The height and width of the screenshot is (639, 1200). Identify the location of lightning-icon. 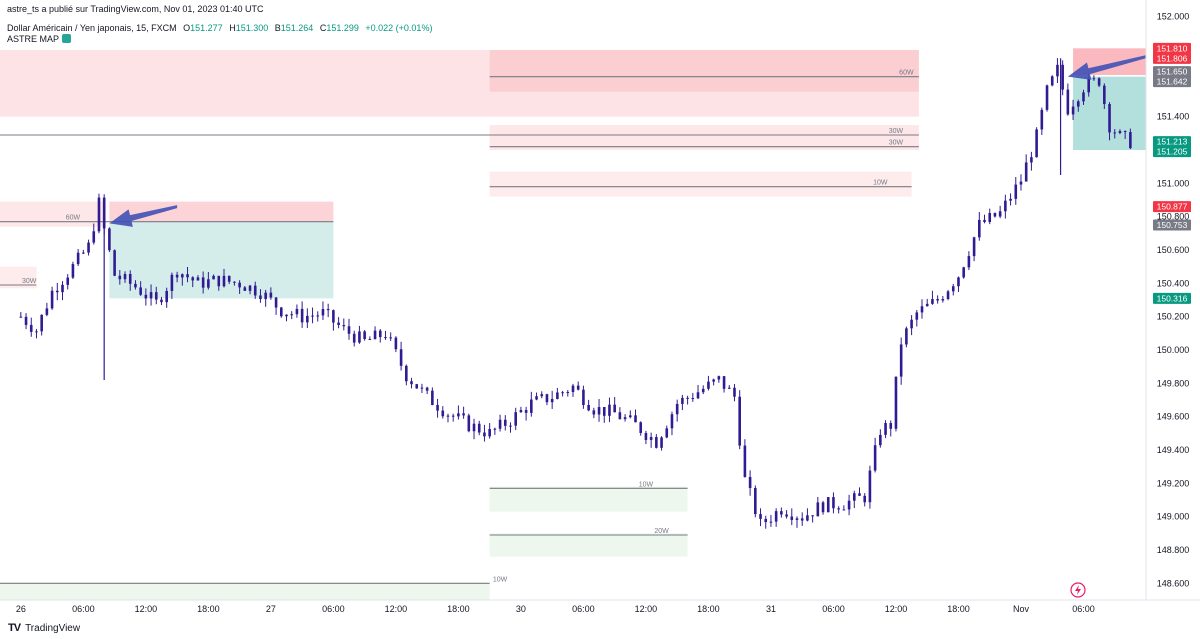
(1078, 590).